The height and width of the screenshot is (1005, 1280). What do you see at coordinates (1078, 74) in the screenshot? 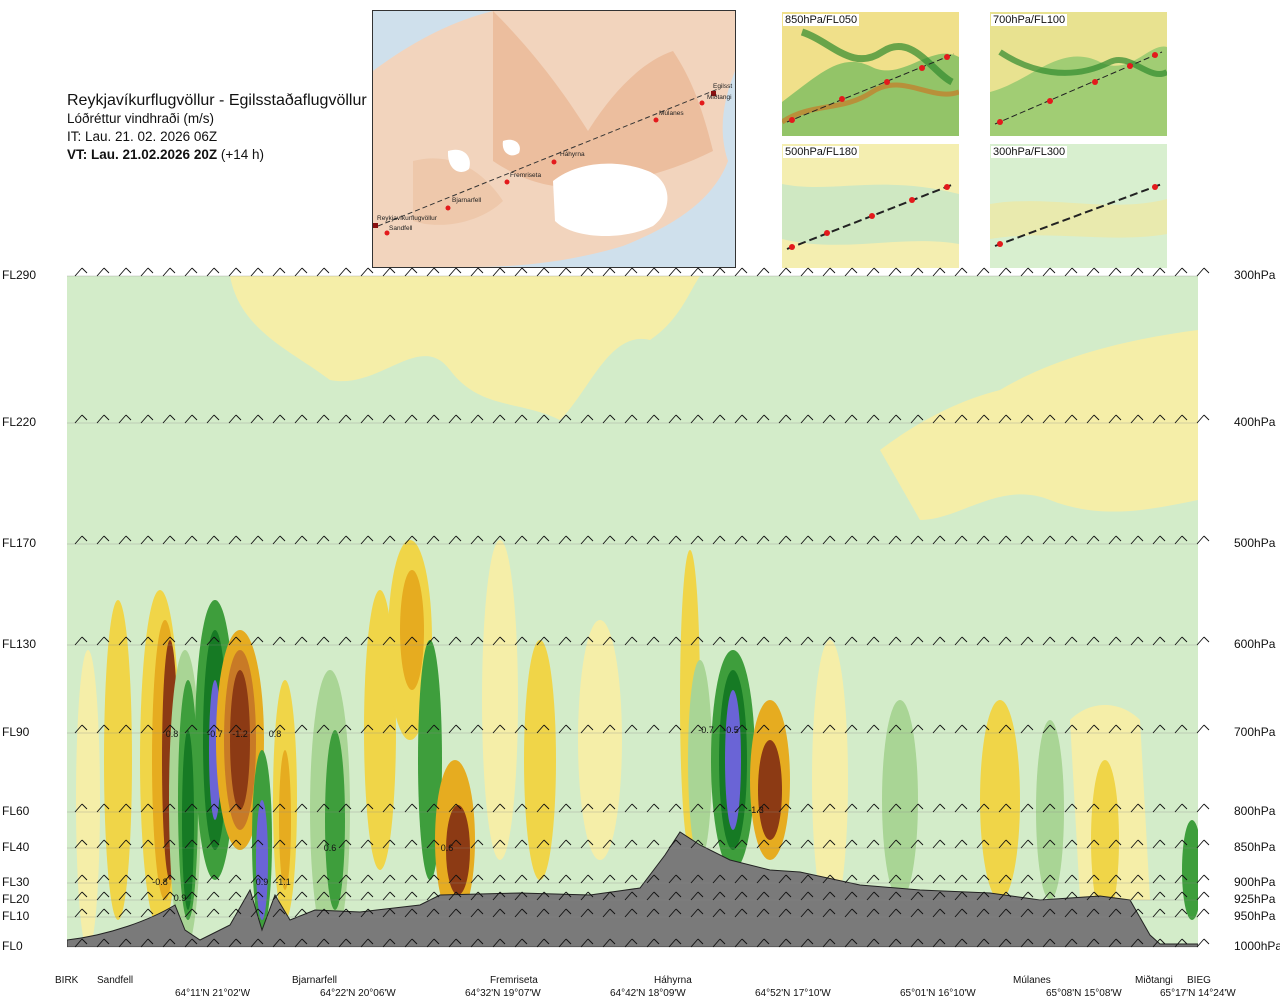
I see `thumbnail-700hpa: 700hPa/FL100` at bounding box center [1078, 74].